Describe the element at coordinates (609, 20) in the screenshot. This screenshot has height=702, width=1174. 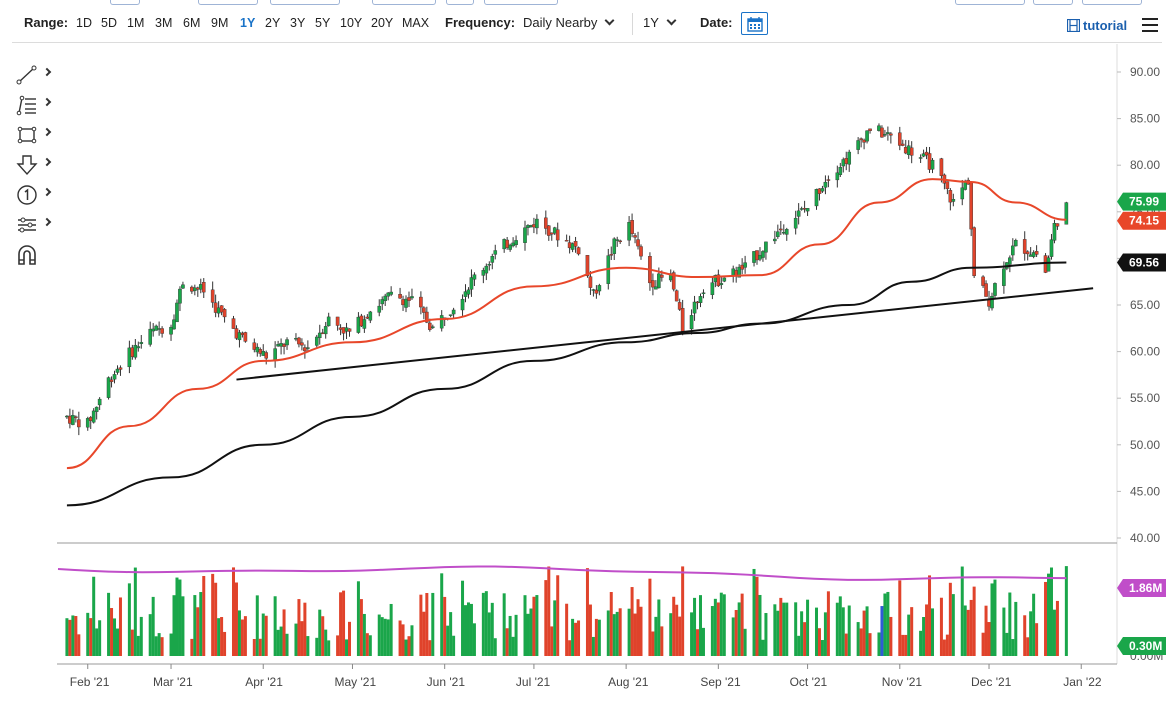
I see `chevron-down-icon` at that location.